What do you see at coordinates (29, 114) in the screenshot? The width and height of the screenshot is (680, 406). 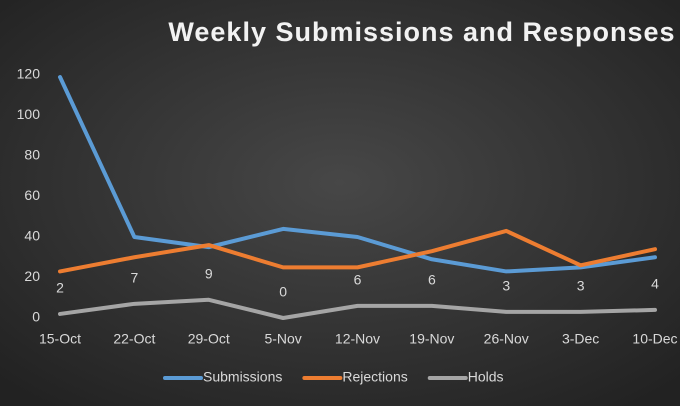 I see `y-tick-label: 100` at bounding box center [29, 114].